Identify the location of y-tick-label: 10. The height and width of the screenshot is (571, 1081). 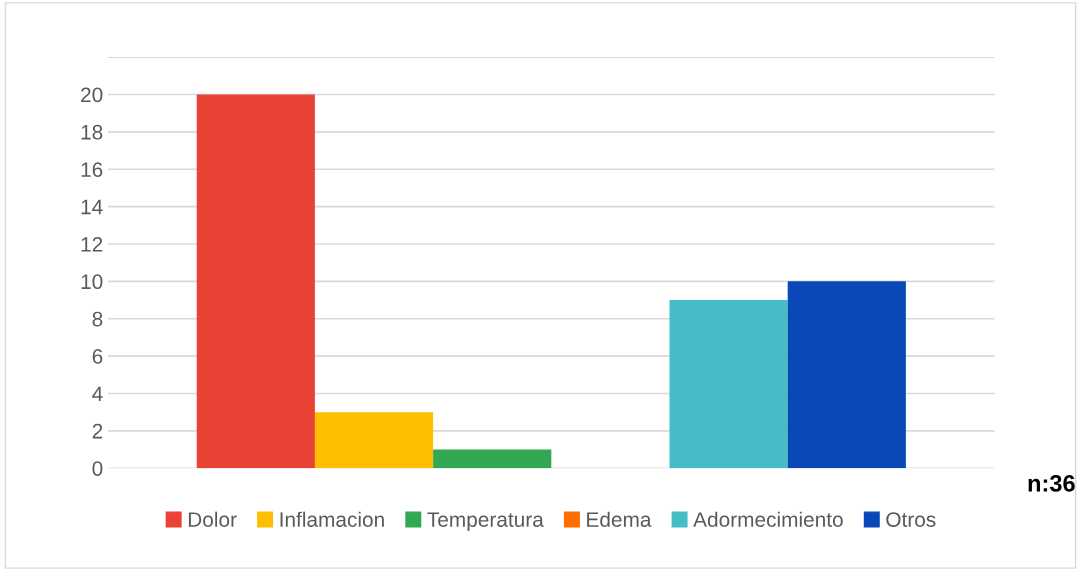
(92, 282).